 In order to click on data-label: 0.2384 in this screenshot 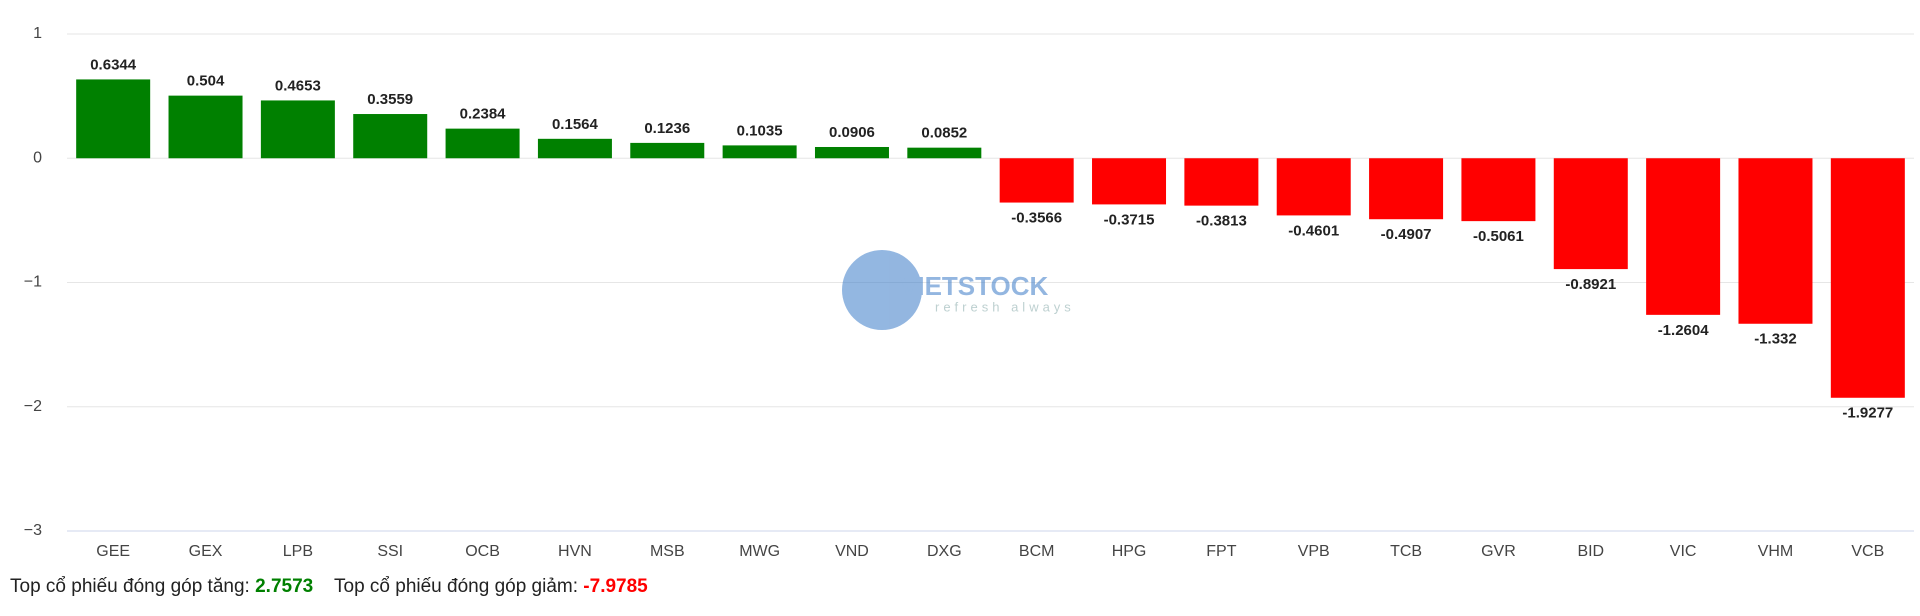, I will do `click(483, 114)`.